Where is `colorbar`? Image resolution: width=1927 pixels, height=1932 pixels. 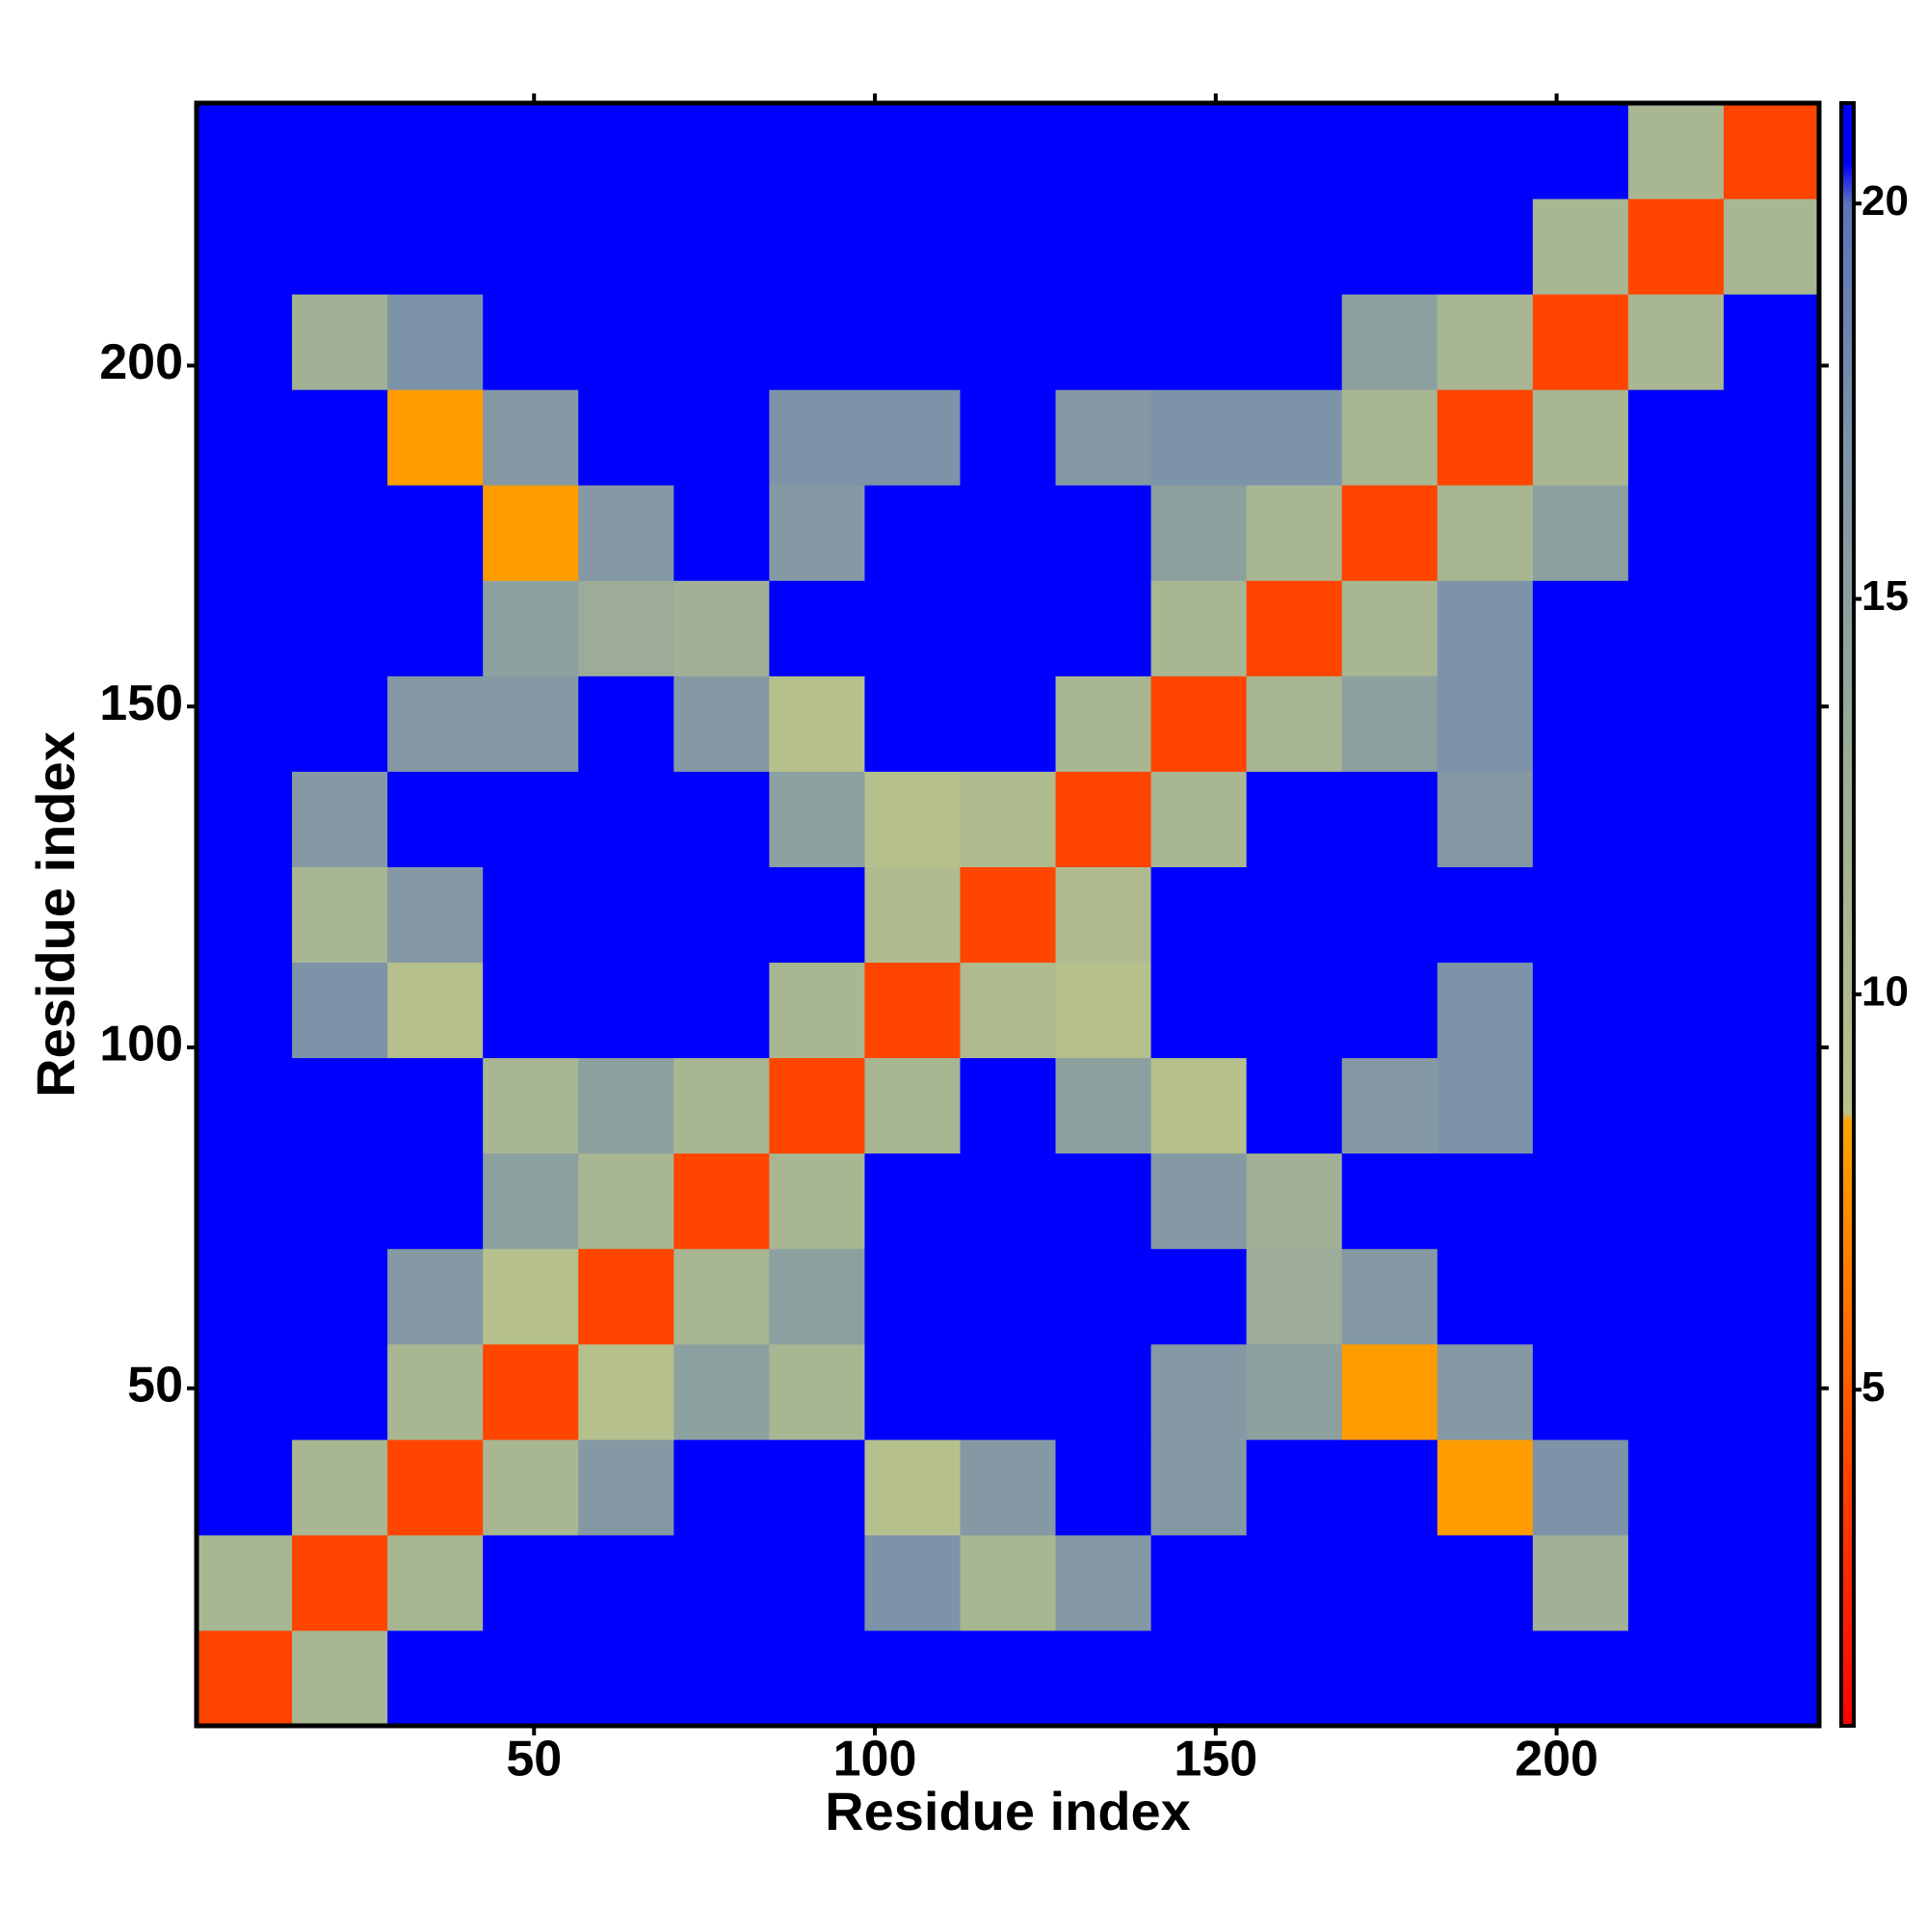
colorbar is located at coordinates (1847, 914).